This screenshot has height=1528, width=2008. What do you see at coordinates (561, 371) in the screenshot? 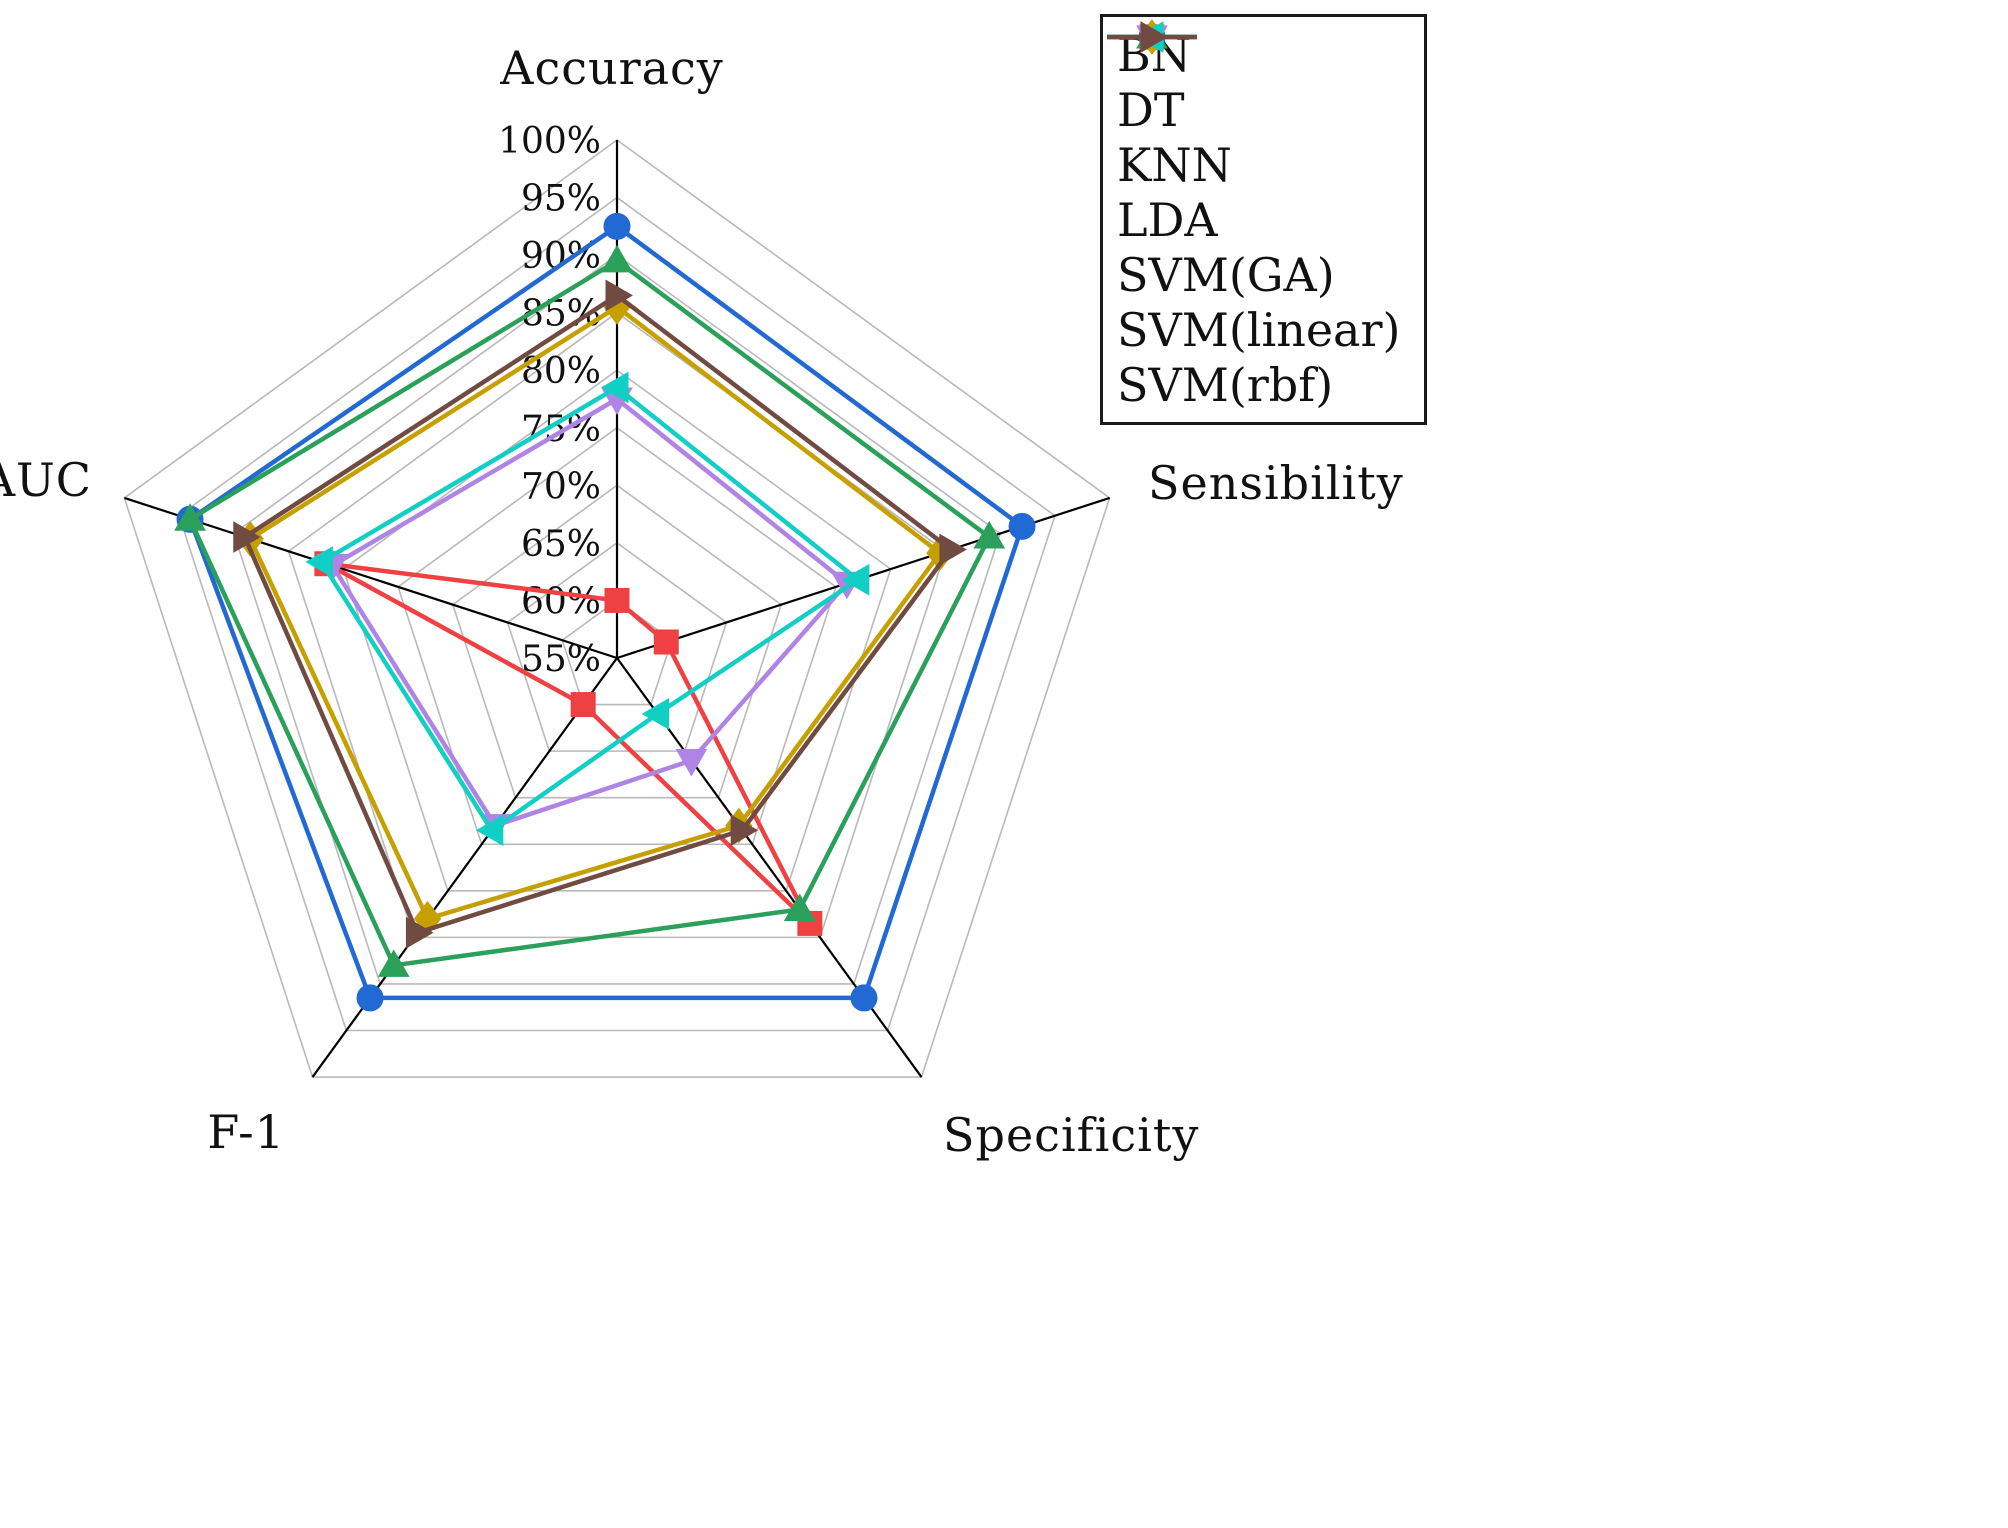
I see `radial-tick-label: 80%` at bounding box center [561, 371].